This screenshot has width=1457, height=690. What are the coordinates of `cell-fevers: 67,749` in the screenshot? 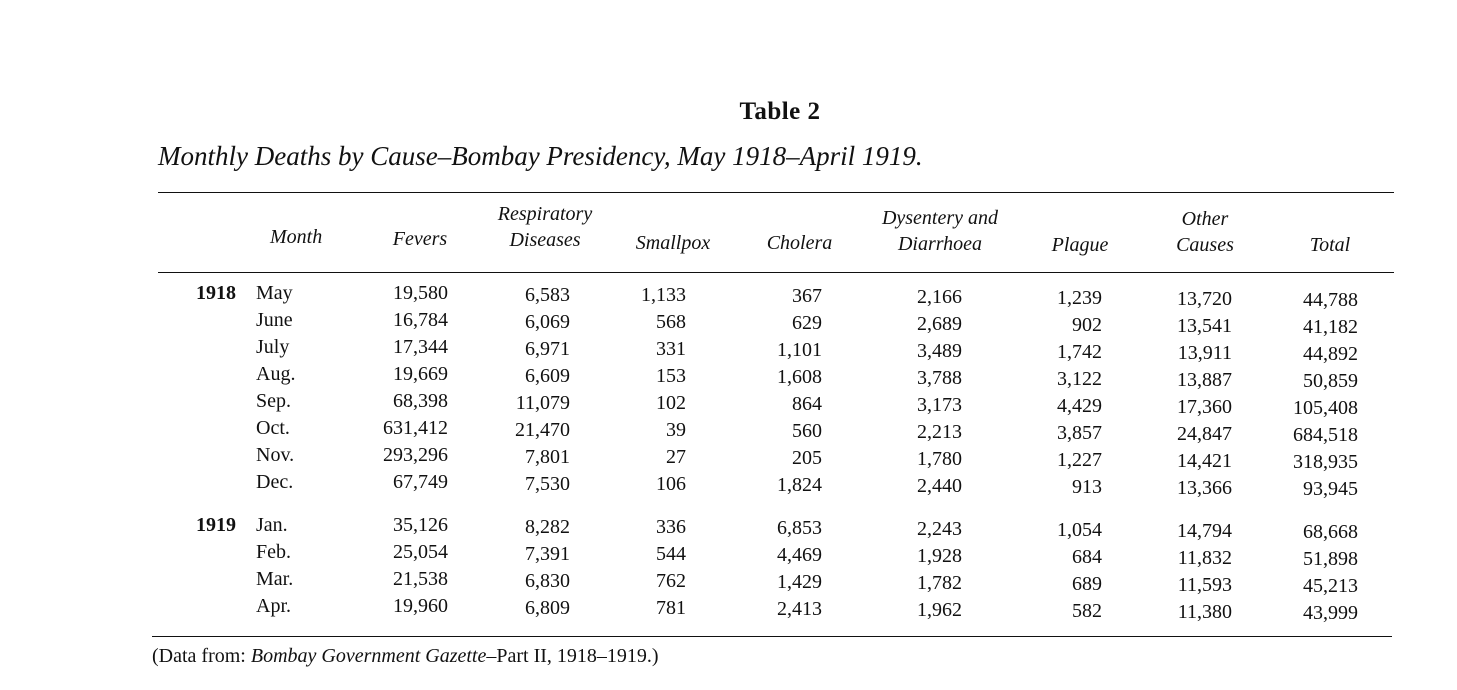 It's located at (420, 482).